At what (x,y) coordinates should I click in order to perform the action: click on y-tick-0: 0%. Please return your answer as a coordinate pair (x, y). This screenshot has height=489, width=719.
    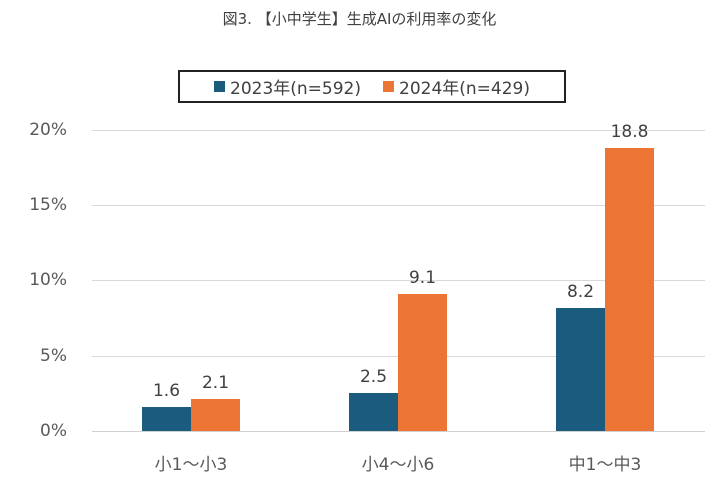
    Looking at the image, I should click on (53, 431).